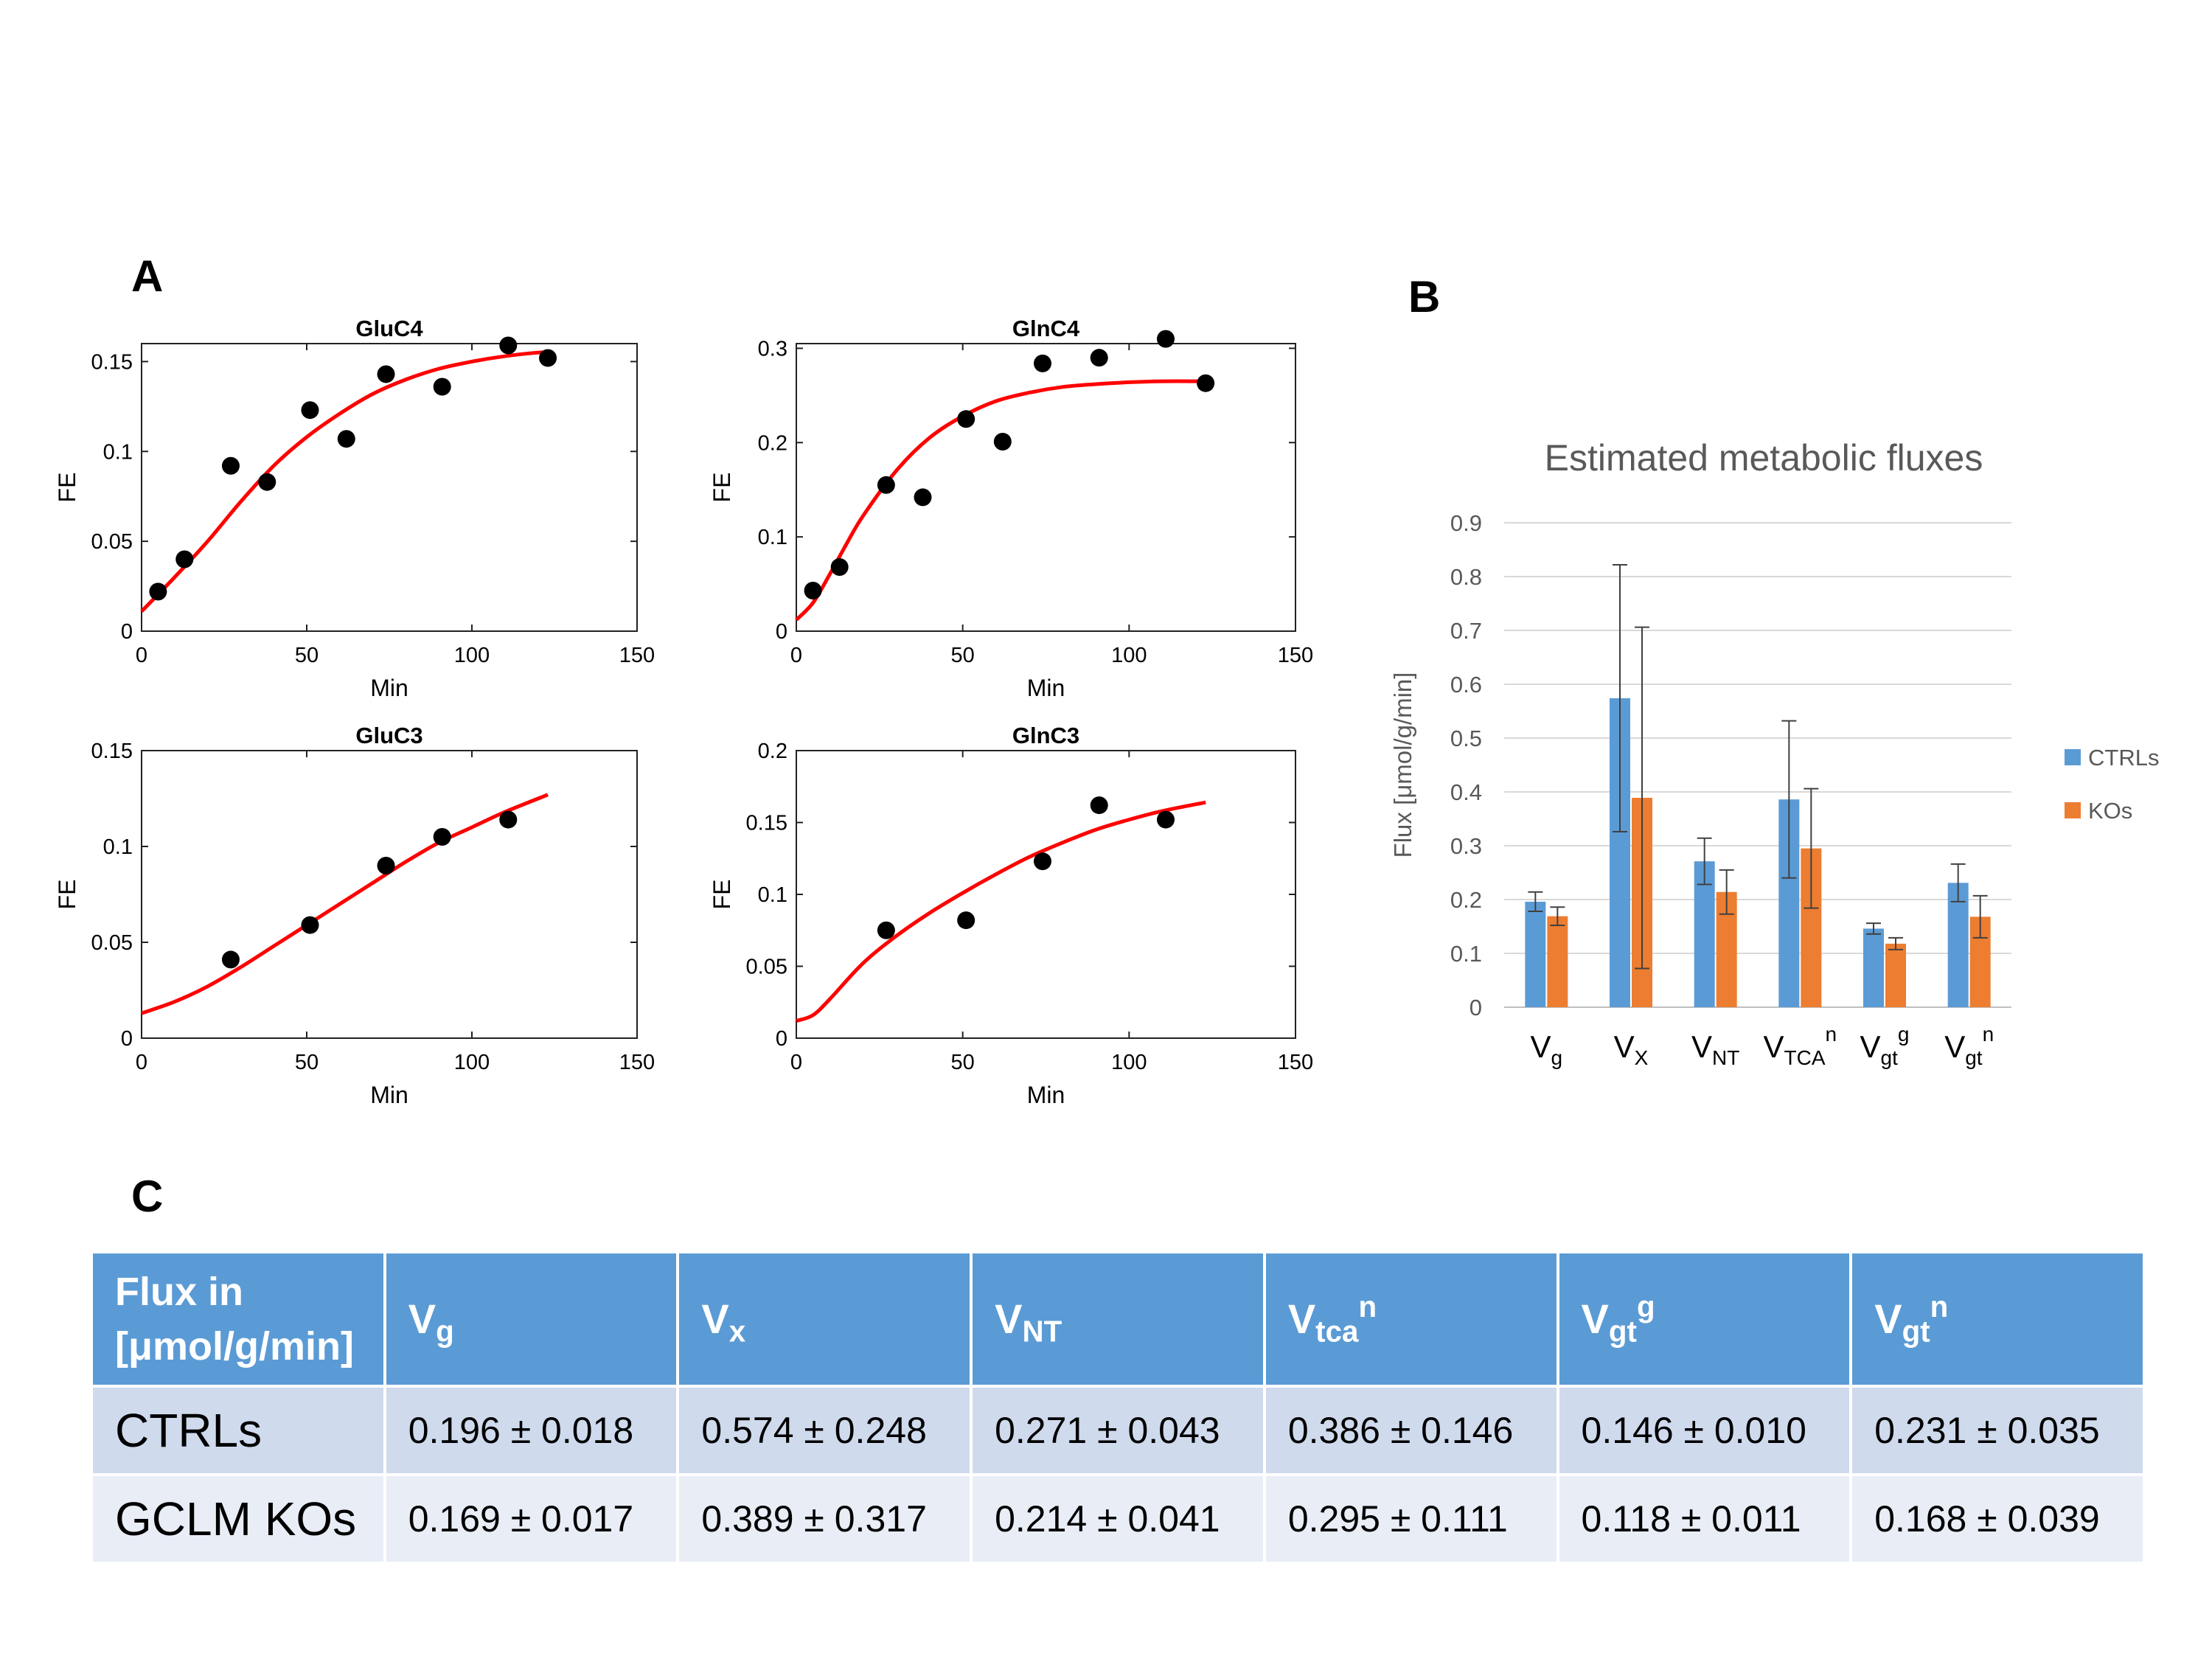  What do you see at coordinates (531, 1430) in the screenshot?
I see `table-cell: 0.196 ± 0.018` at bounding box center [531, 1430].